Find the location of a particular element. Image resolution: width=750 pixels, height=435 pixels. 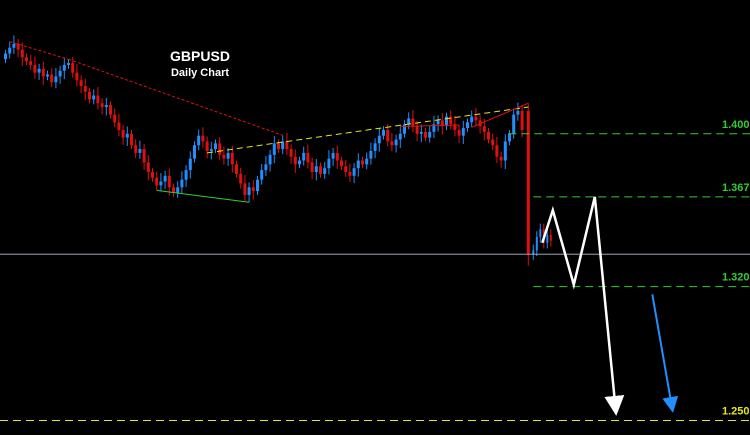

chart-subtitle: Daily Chart is located at coordinates (200, 73).